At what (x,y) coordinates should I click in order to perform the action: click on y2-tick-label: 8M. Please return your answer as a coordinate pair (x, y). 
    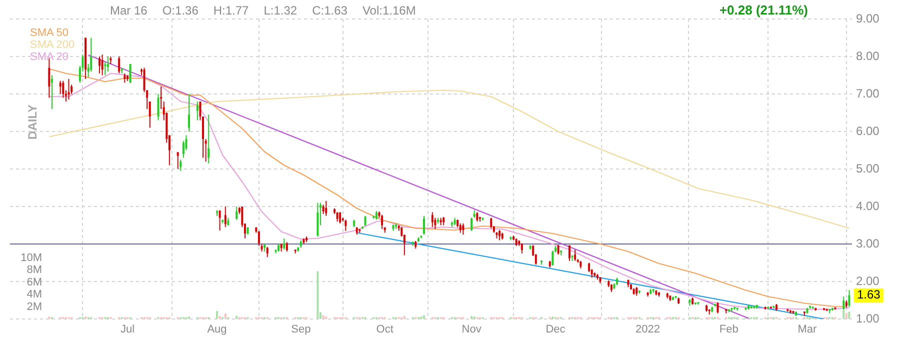
    Looking at the image, I should click on (34, 270).